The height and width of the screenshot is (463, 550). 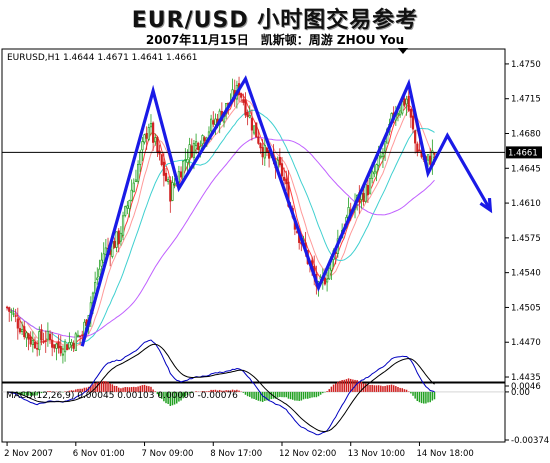 What do you see at coordinates (28, 454) in the screenshot?
I see `x-tick-label: 2 Nov 2007` at bounding box center [28, 454].